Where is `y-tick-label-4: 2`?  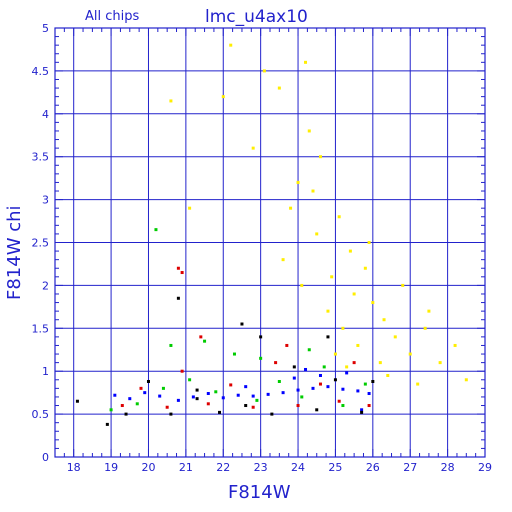
y-tick-label-4: 2 is located at coordinates (45, 285).